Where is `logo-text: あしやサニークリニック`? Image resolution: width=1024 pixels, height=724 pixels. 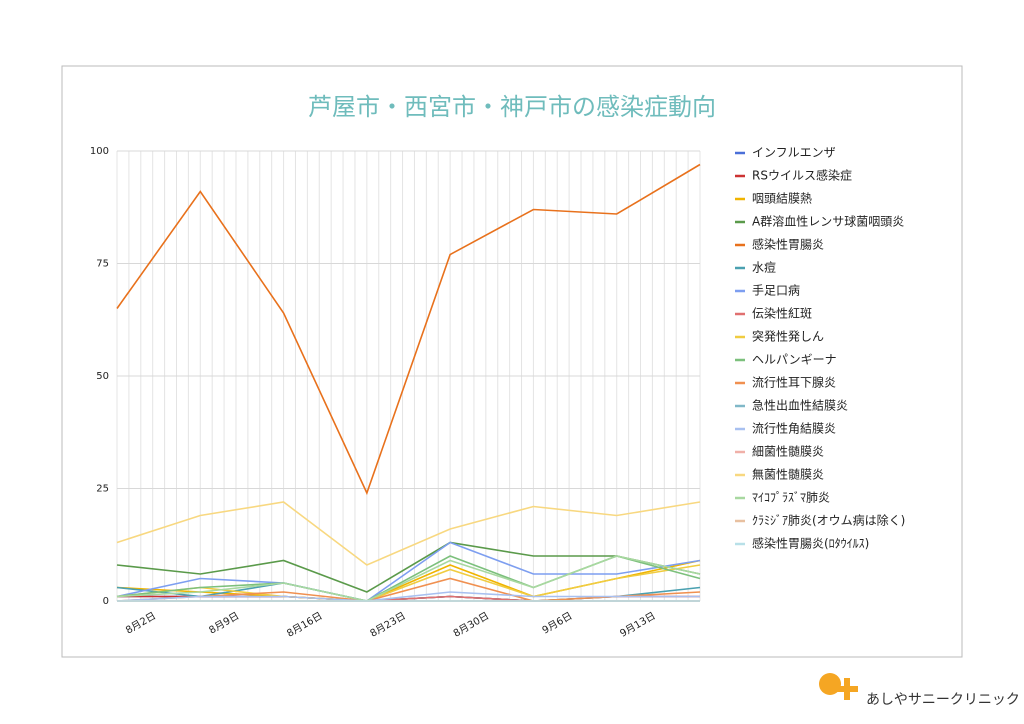 logo-text: あしやサニークリニック is located at coordinates (943, 700).